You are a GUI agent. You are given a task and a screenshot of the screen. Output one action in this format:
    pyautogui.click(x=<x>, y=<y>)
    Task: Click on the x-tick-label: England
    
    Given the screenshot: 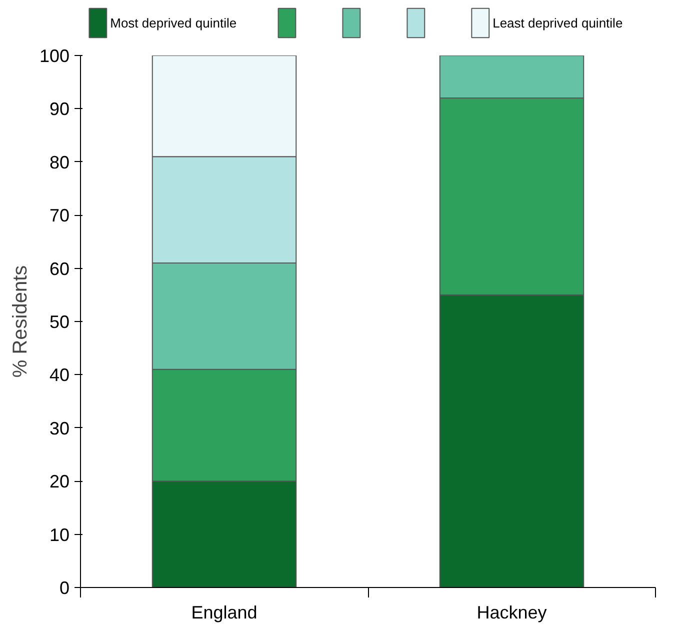 What is the action you would take?
    pyautogui.click(x=224, y=612)
    